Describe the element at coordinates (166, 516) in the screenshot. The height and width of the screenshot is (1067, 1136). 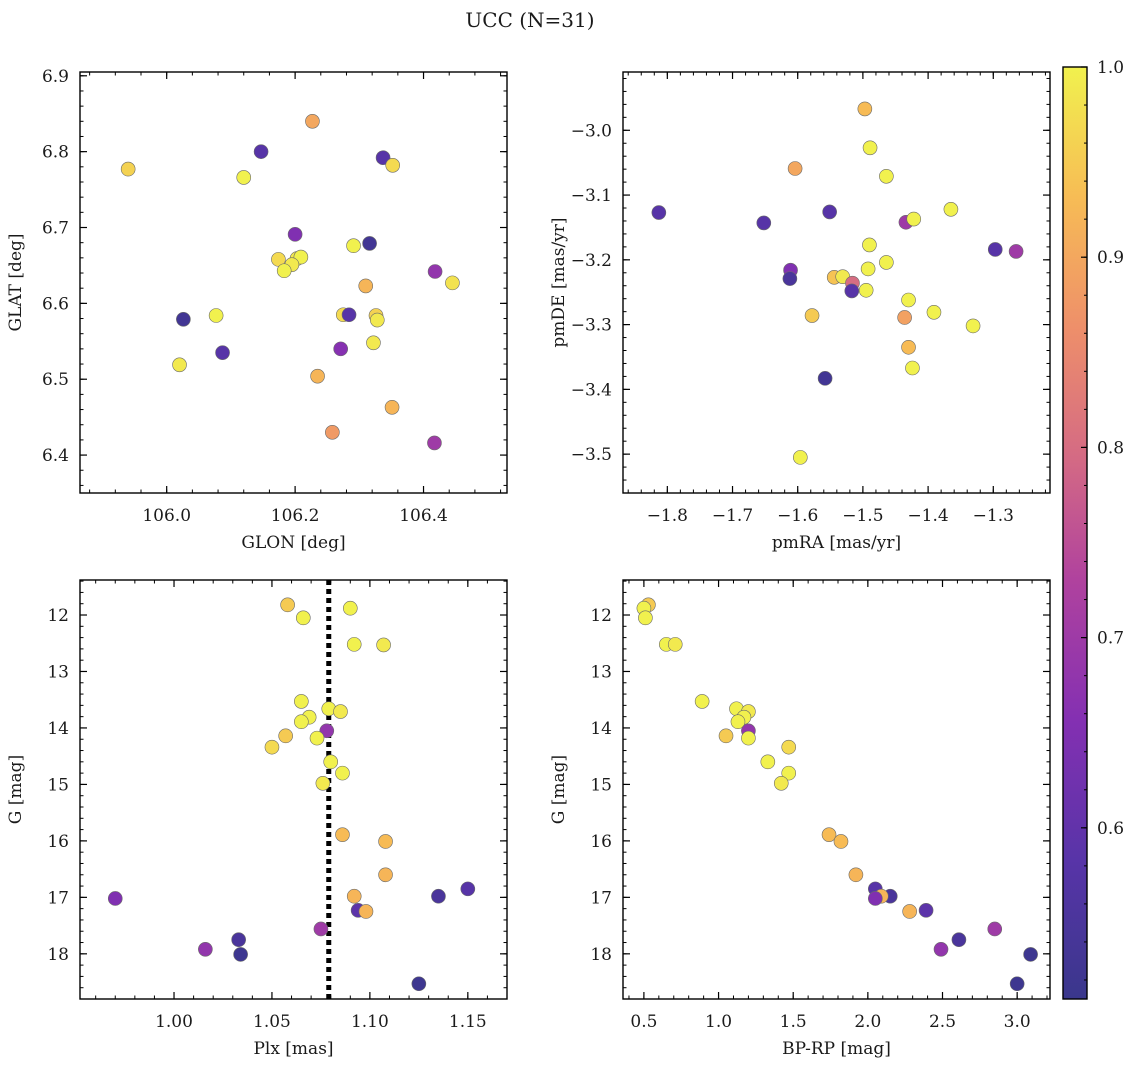
I see `x-tick-label: 106.0` at that location.